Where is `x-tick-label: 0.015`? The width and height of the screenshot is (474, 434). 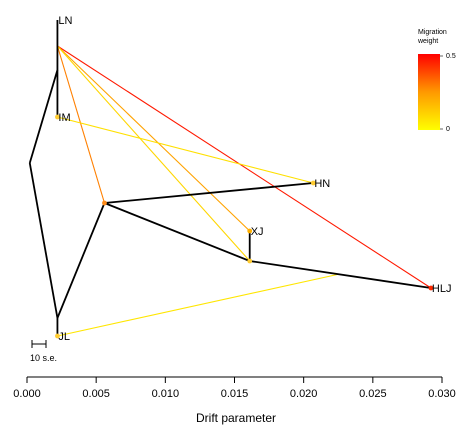 x-tick-label: 0.015 is located at coordinates (235, 394).